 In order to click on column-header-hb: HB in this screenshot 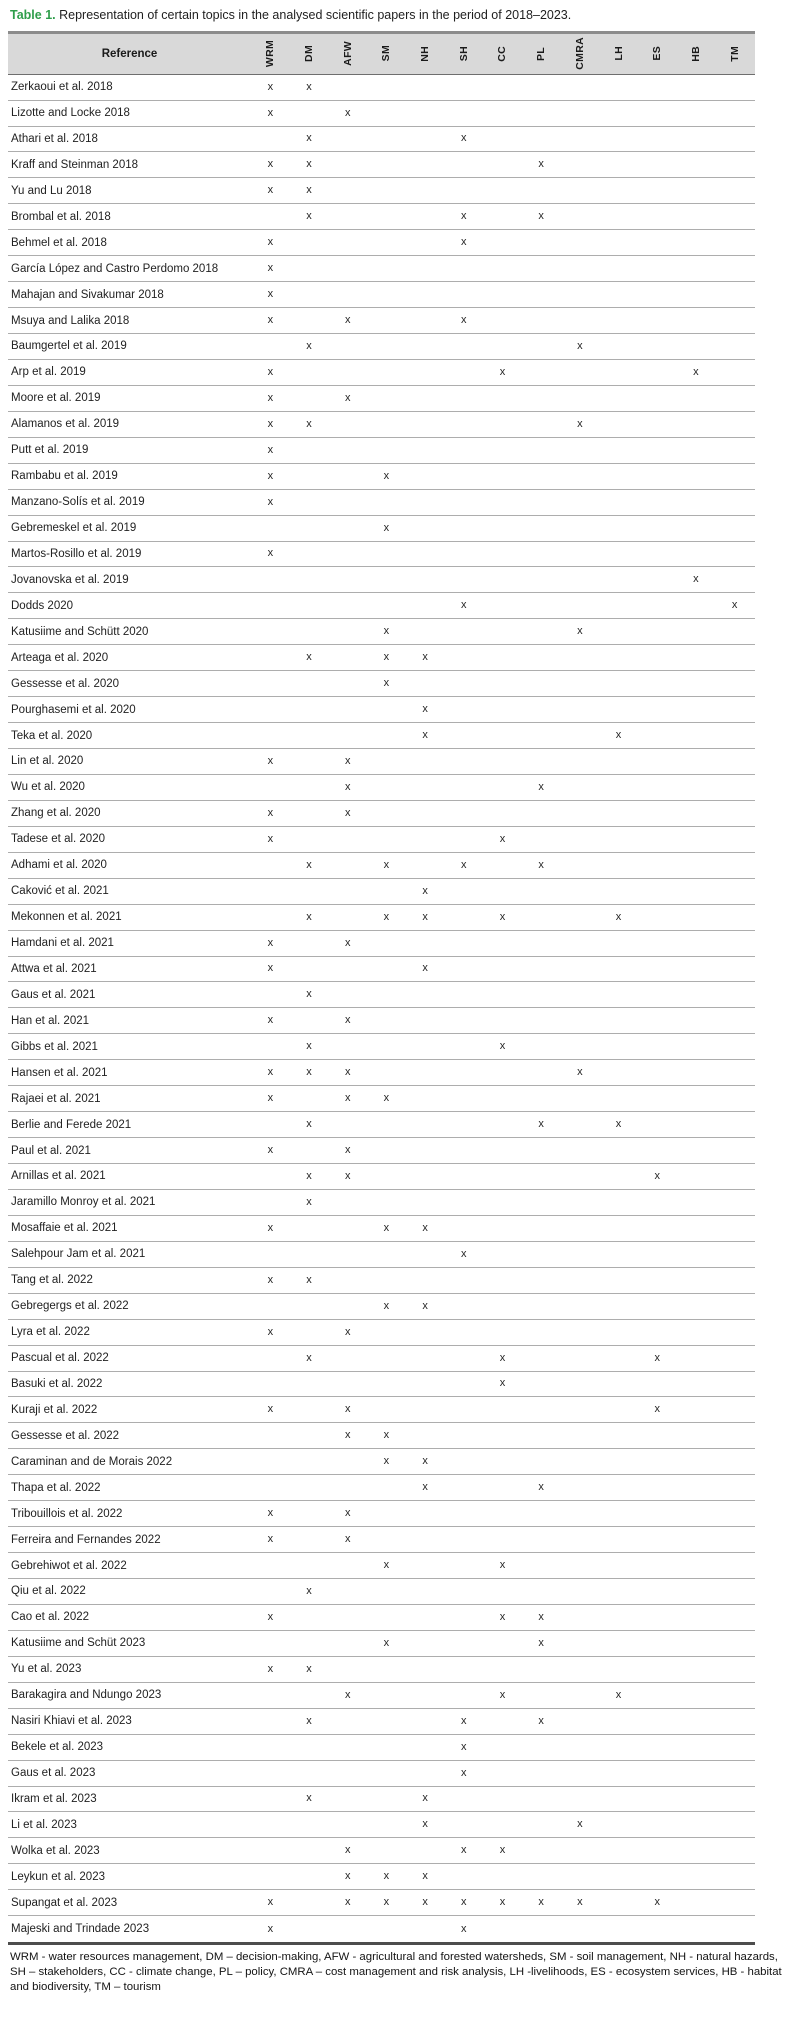, I will do `click(696, 54)`.